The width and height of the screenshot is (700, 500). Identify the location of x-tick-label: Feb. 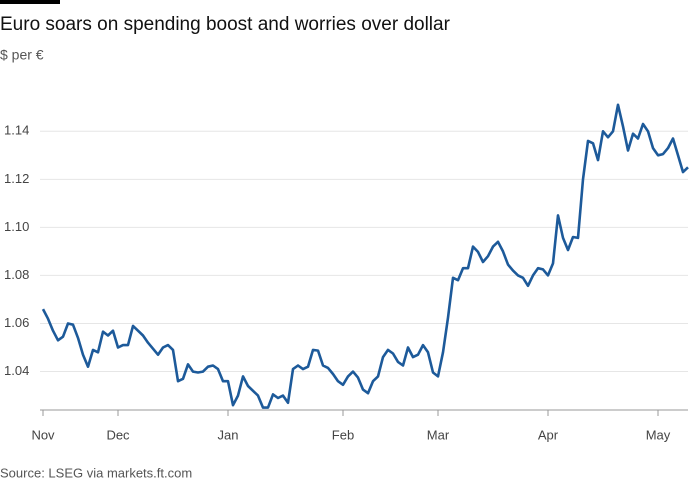
(343, 434).